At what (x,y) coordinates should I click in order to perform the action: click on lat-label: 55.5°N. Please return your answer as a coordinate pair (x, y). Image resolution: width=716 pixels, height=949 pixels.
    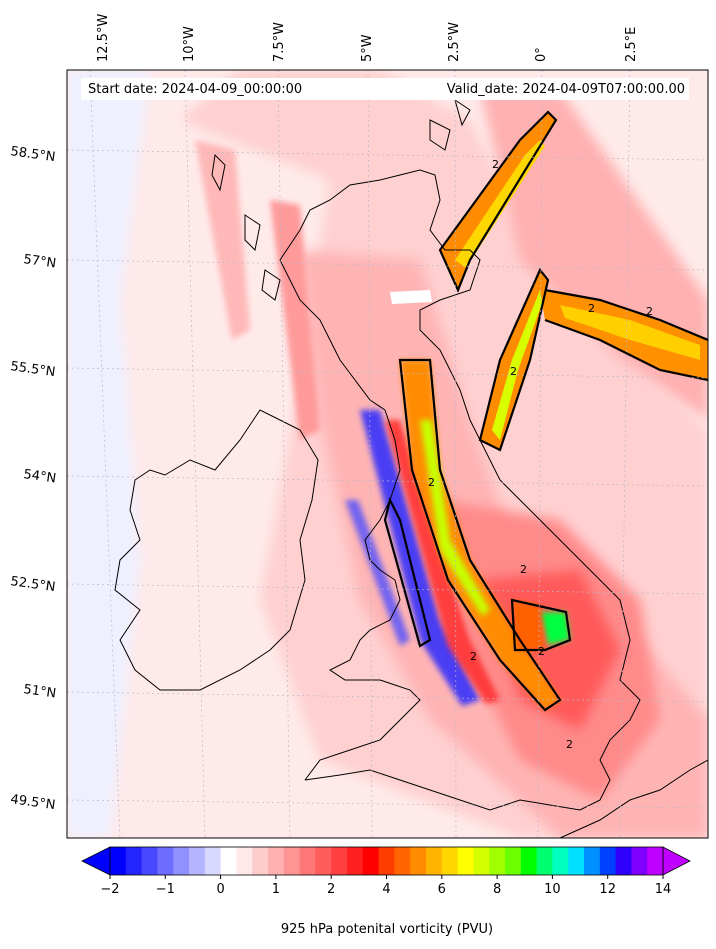
    Looking at the image, I should click on (32, 369).